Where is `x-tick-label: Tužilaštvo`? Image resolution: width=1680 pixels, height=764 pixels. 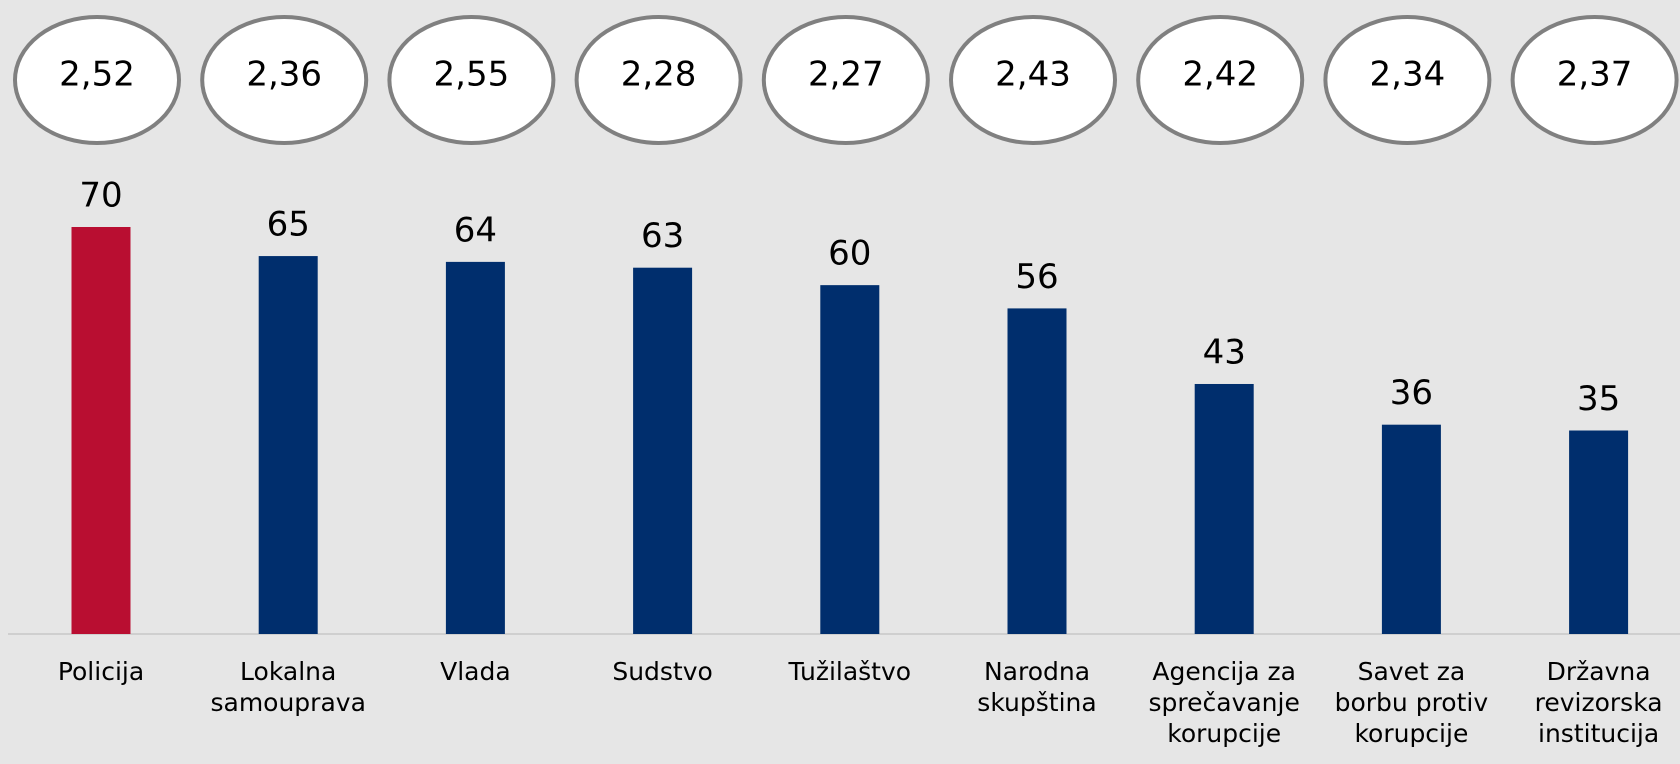
x-tick-label: Tužilaštvo is located at coordinates (850, 671).